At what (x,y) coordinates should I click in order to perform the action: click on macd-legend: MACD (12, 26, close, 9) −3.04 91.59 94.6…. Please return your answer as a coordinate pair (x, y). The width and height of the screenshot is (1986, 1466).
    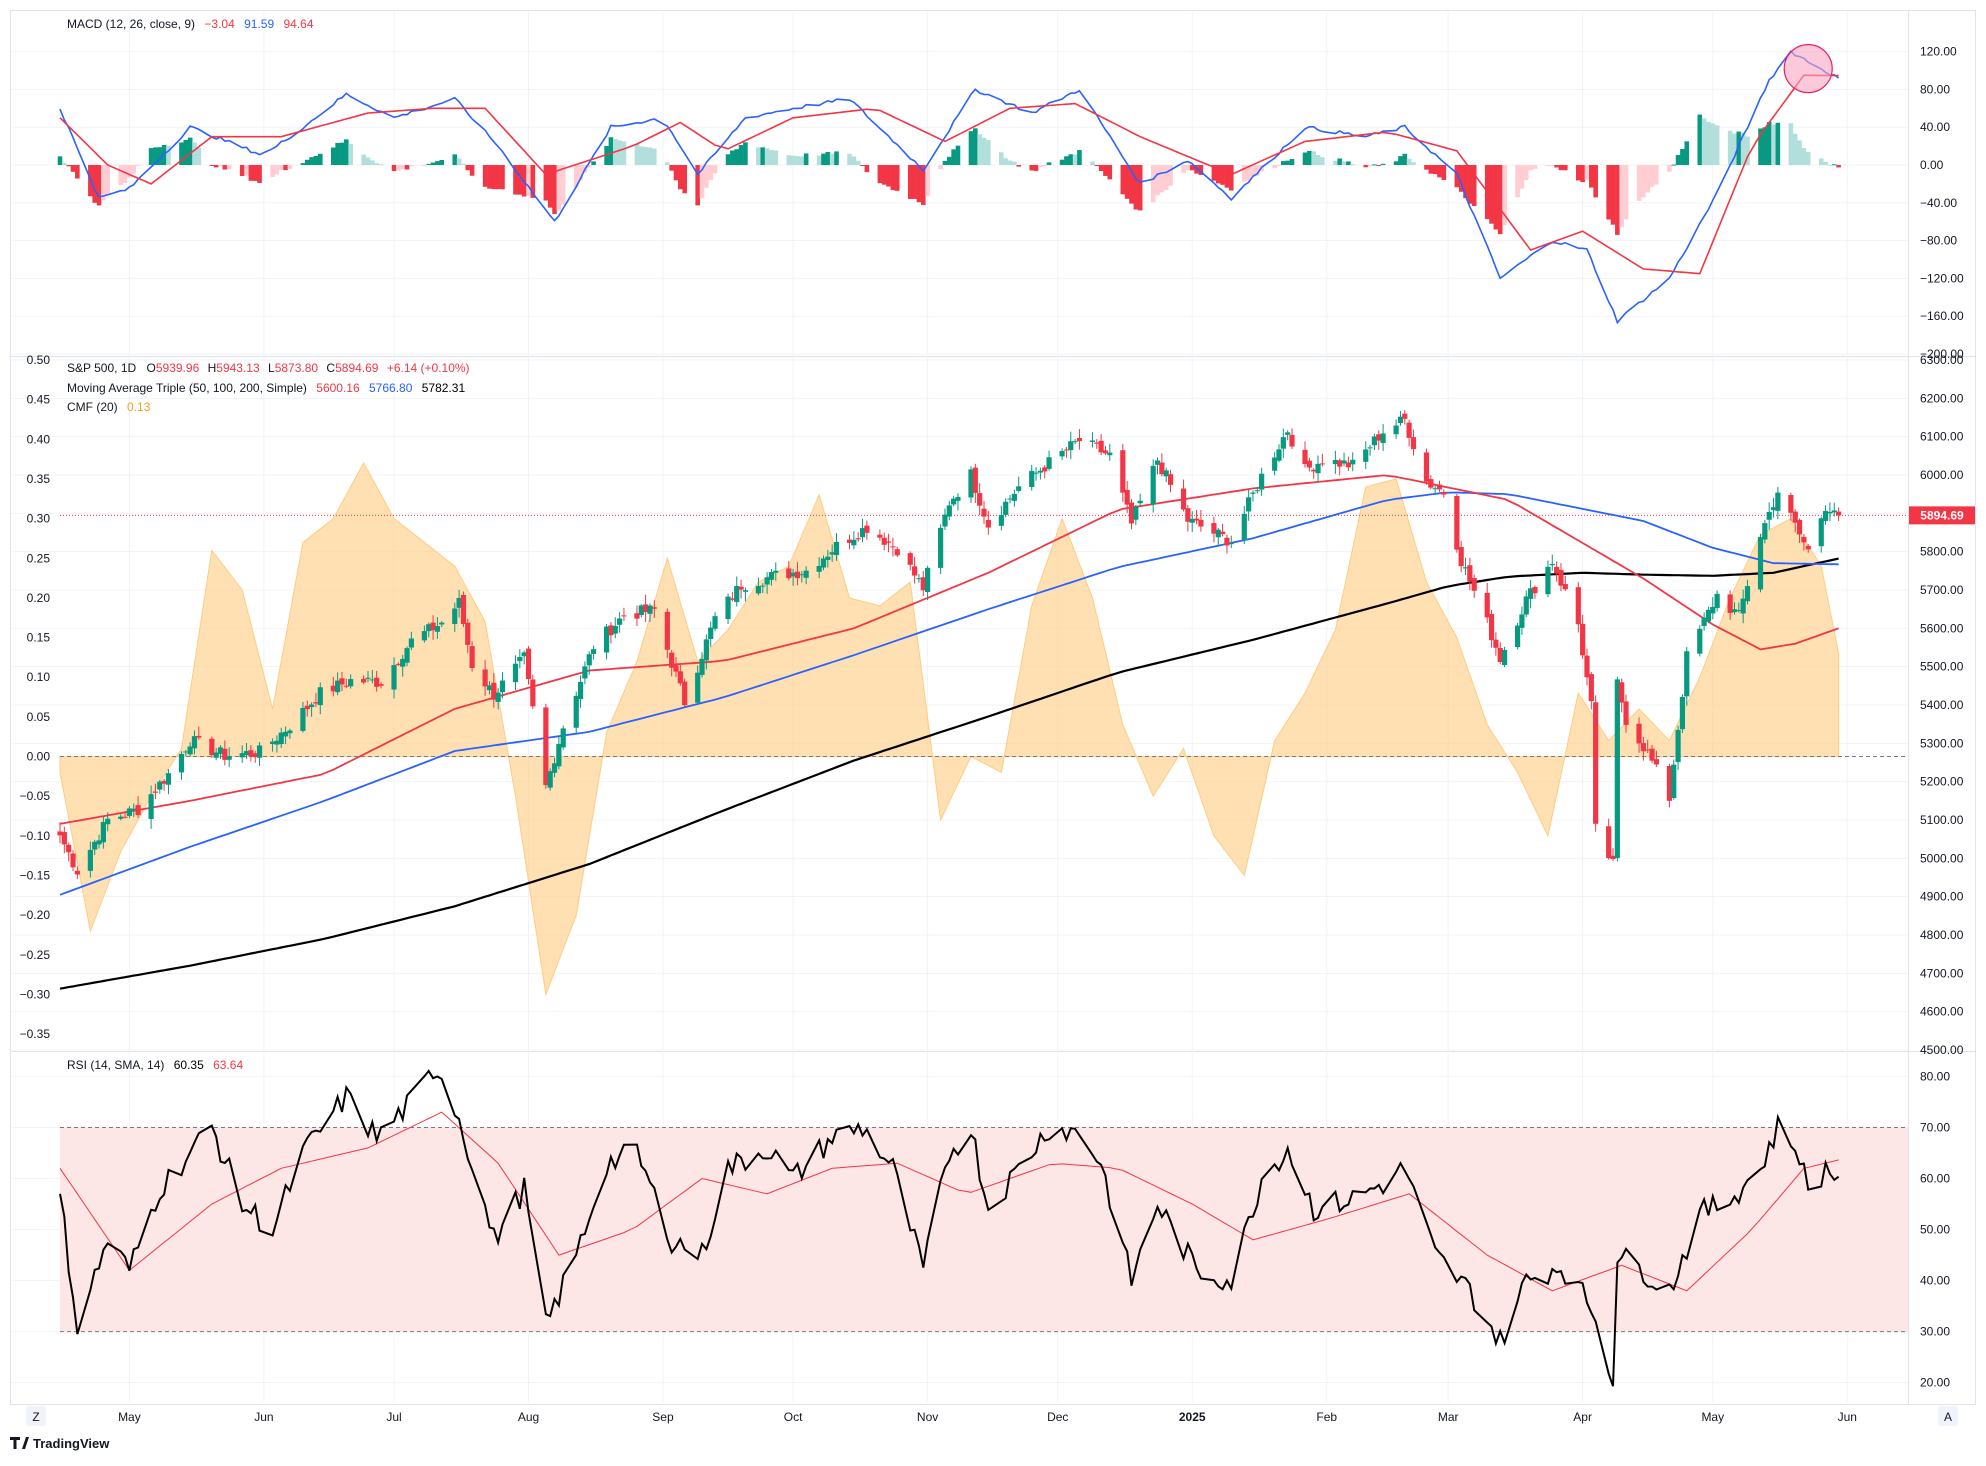
    Looking at the image, I should click on (190, 24).